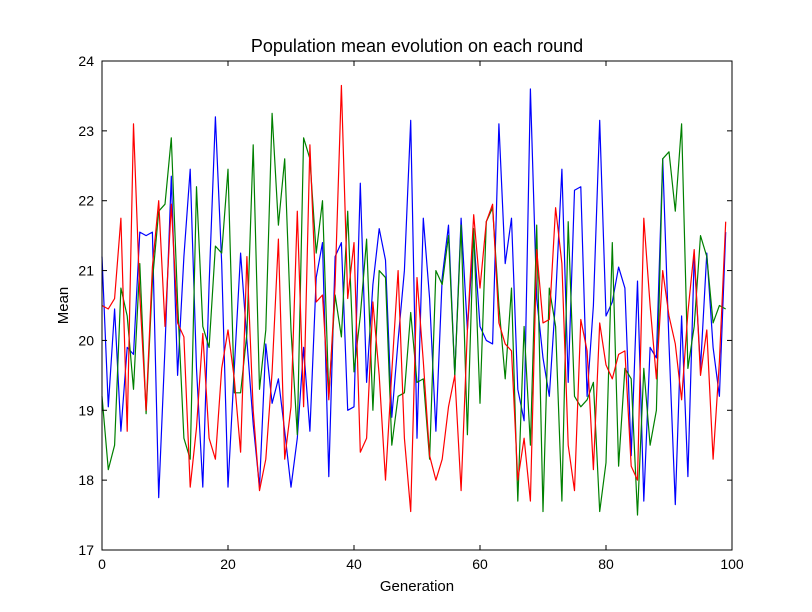 This screenshot has width=812, height=612. I want to click on x-axis-label: Generation, so click(417, 586).